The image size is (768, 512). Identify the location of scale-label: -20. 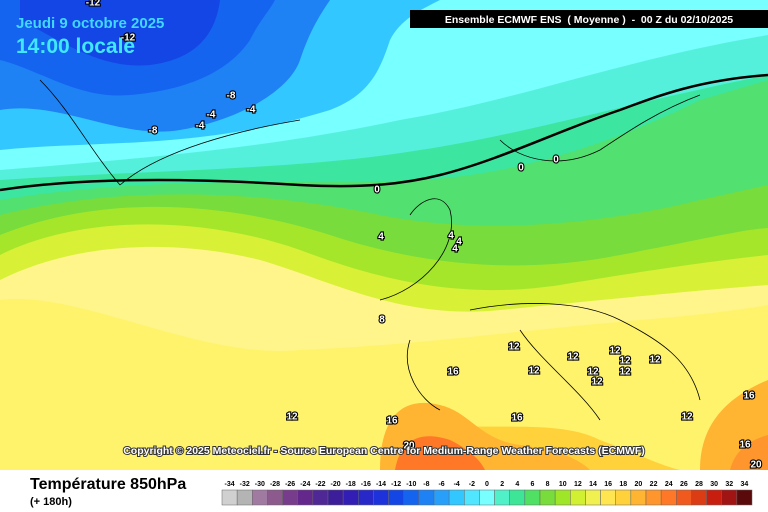
(336, 484).